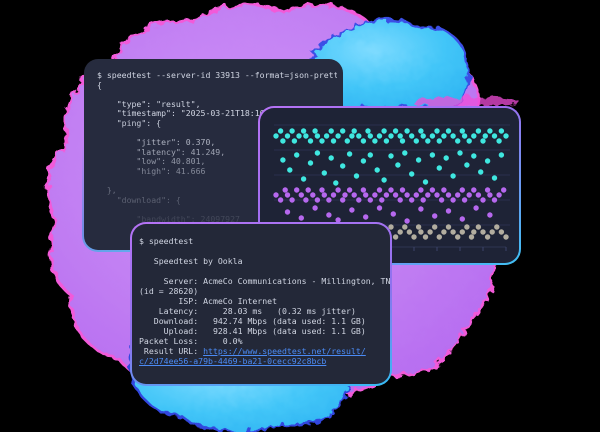 The image size is (600, 432). I want to click on result-url-link: c/2d74ee56-a79b-4469-ba21-0cecc92c8bcb, so click(233, 361).